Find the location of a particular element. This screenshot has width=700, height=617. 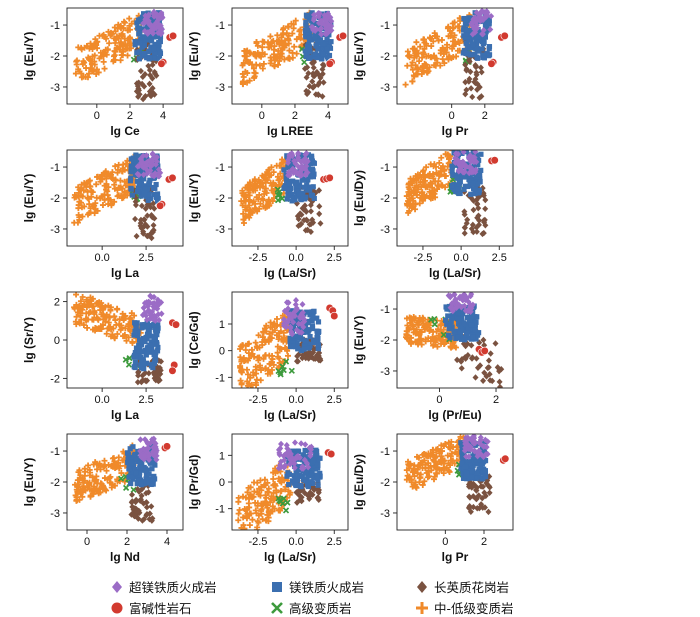

point-green is located at coordinates (443, 334).